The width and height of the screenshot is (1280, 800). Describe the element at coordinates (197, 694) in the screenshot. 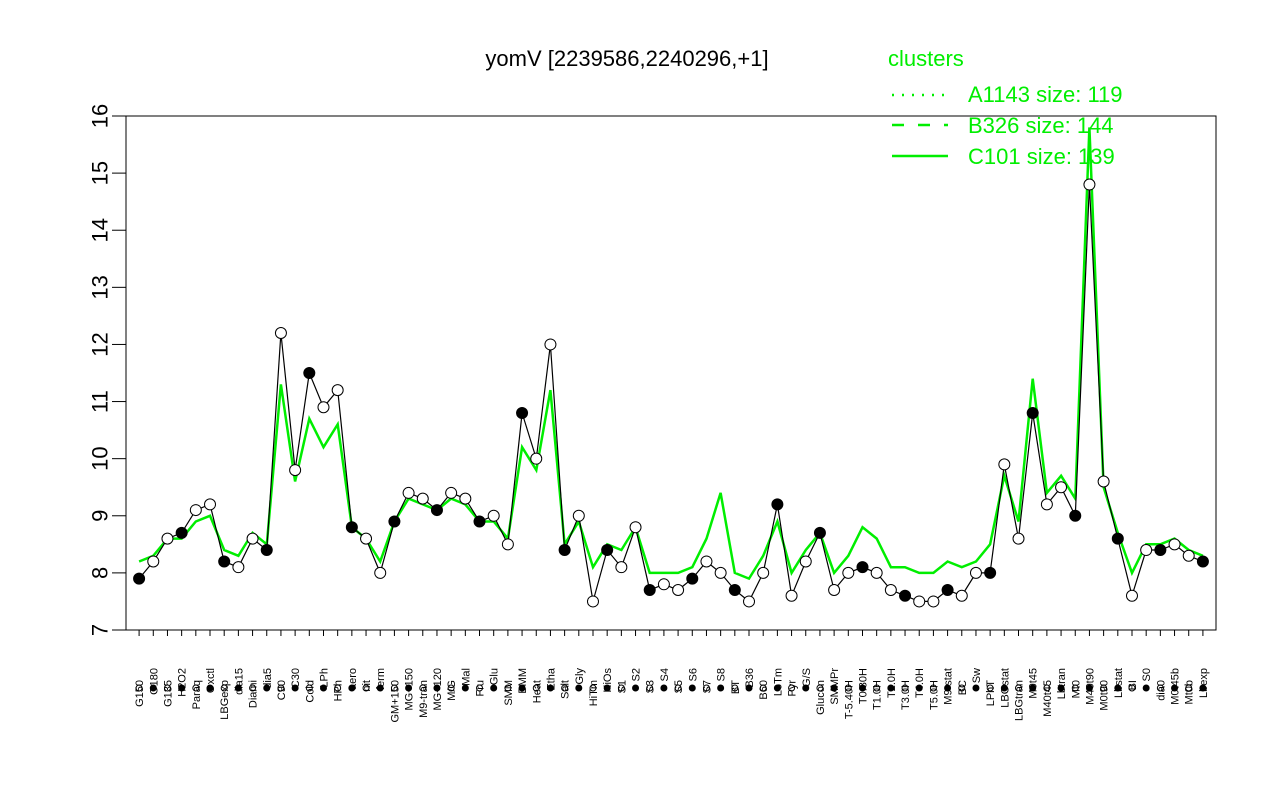

I see `x-tick-label: Paraq` at that location.